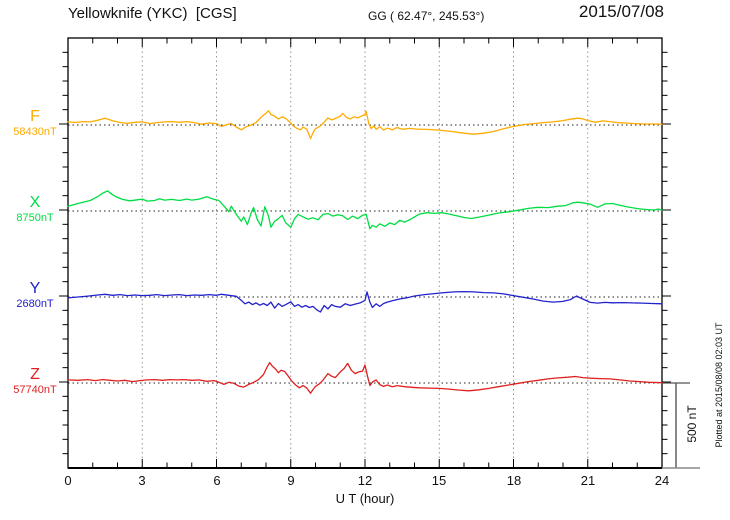  I want to click on x-tick-label-18: 18, so click(514, 480).